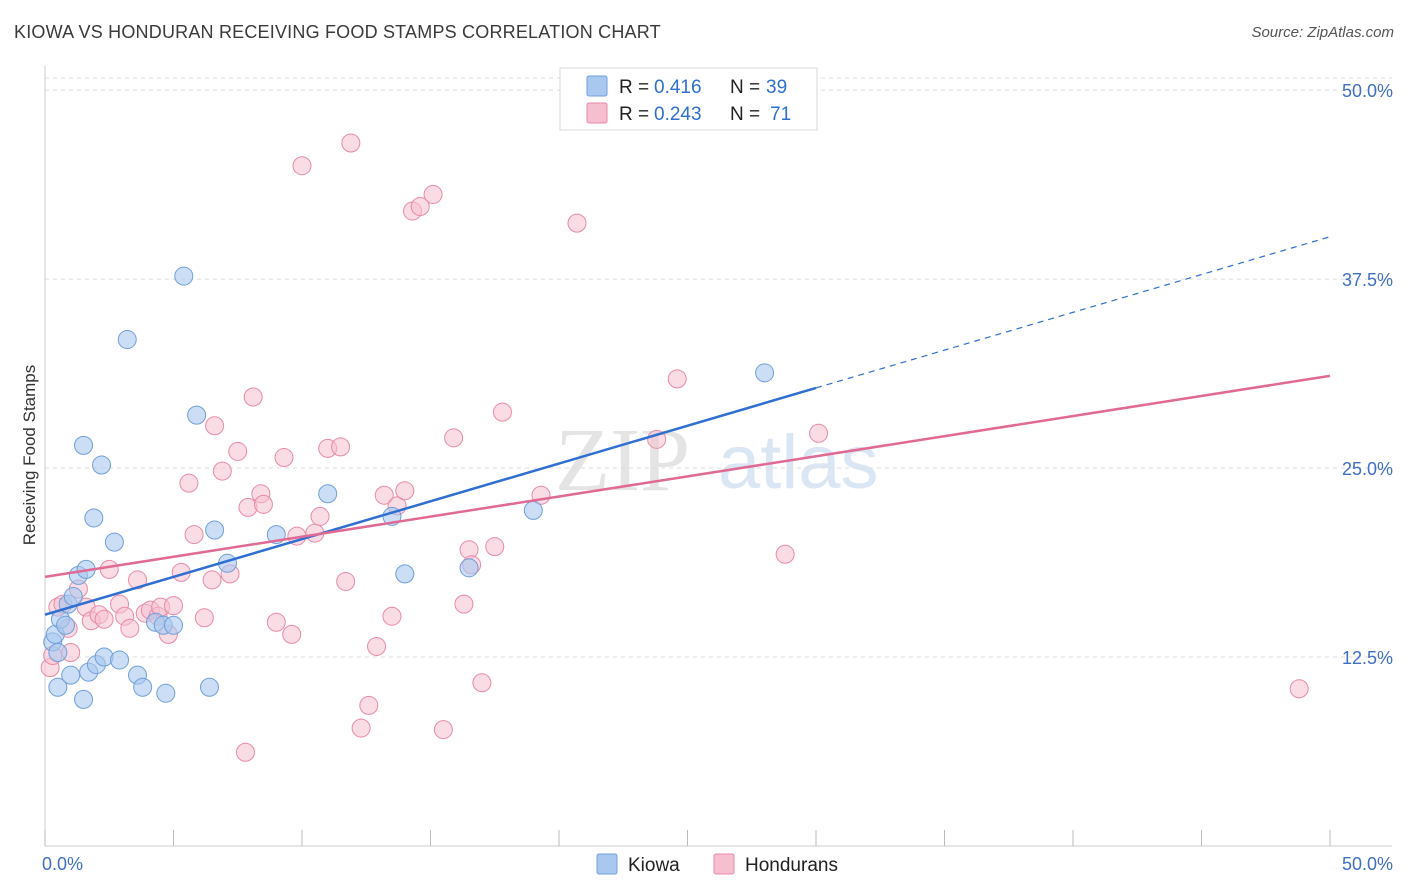  I want to click on y-tick-labels: 12.5% 25.0% 37.5% 50.0%, so click(1367, 374).